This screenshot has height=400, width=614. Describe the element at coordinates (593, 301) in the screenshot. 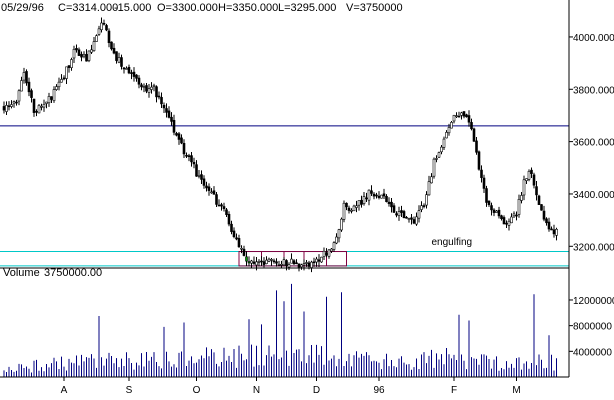

I see `volume-tick-label: 12000000` at that location.